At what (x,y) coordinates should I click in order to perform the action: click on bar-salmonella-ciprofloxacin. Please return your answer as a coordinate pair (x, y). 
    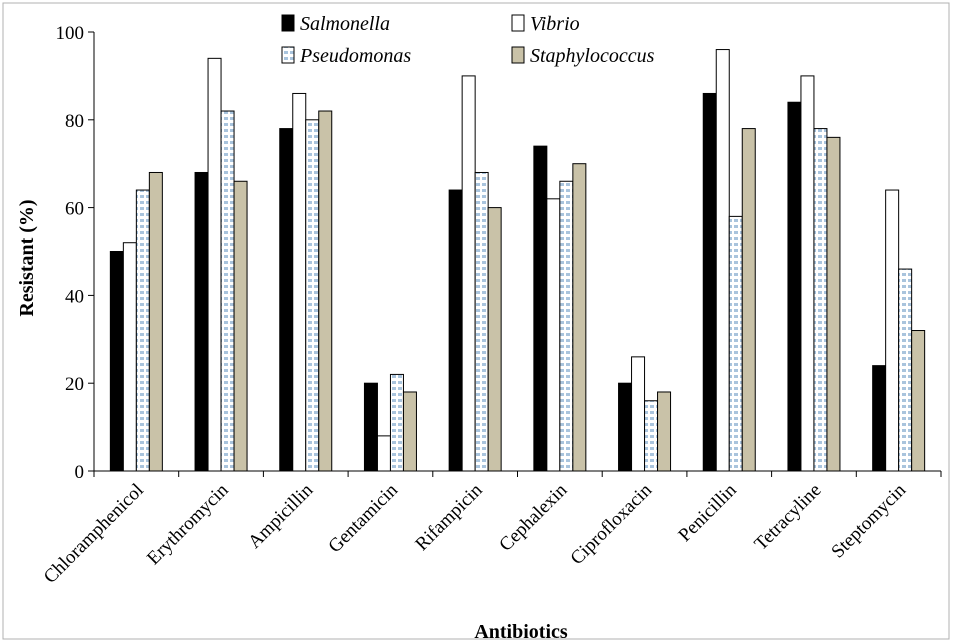
    Looking at the image, I should click on (625, 427).